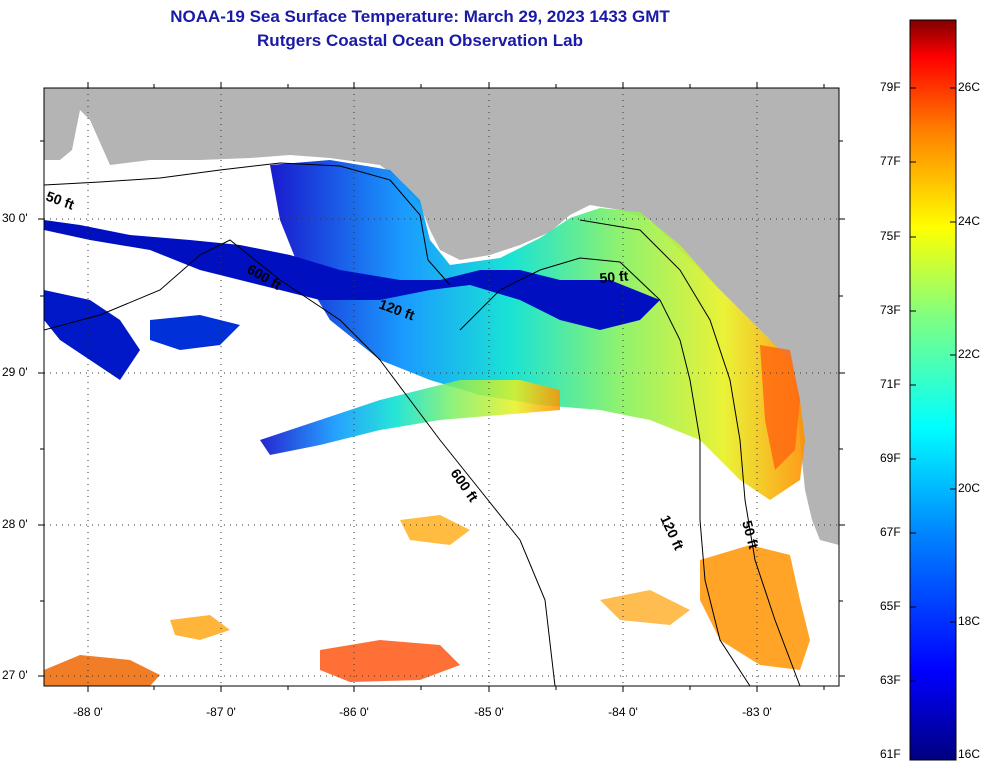 Image resolution: width=992 pixels, height=770 pixels. What do you see at coordinates (690, 452) in the screenshot?
I see `isobath-50ft-east` at bounding box center [690, 452].